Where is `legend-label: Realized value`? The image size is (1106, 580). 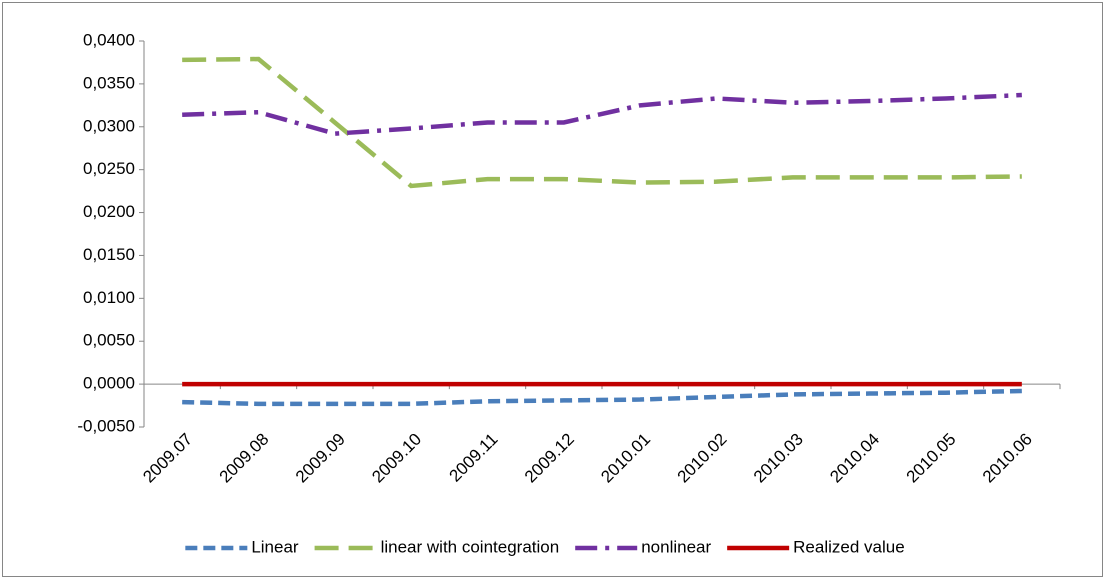
legend-label: Realized value is located at coordinates (849, 546).